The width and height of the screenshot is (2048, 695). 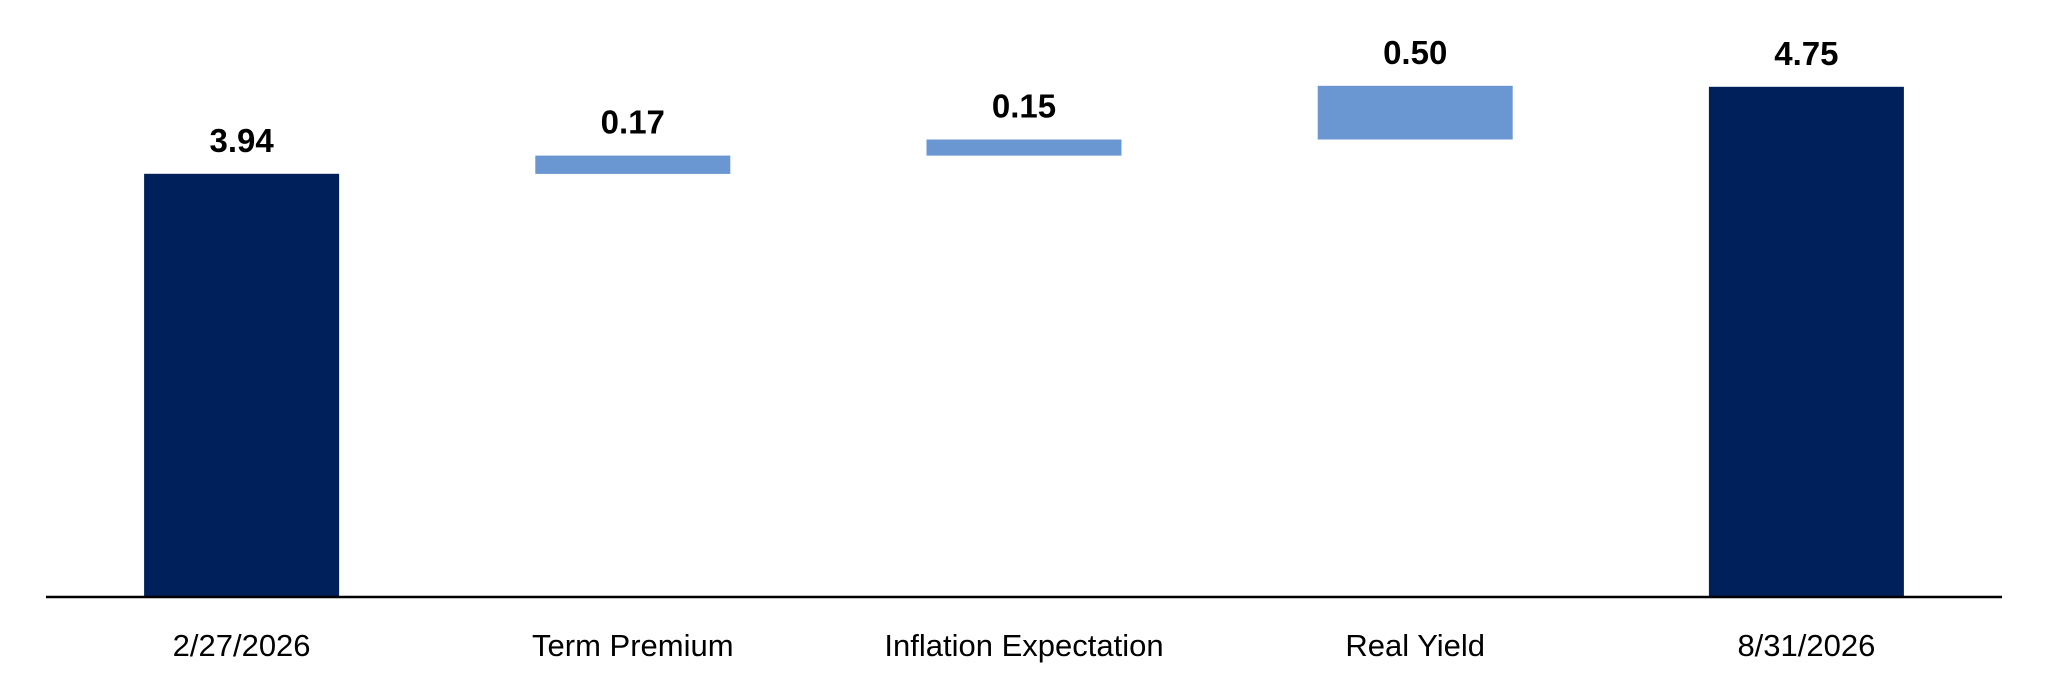 I want to click on x-tick-label-4: Real Yield, so click(x=1415, y=645).